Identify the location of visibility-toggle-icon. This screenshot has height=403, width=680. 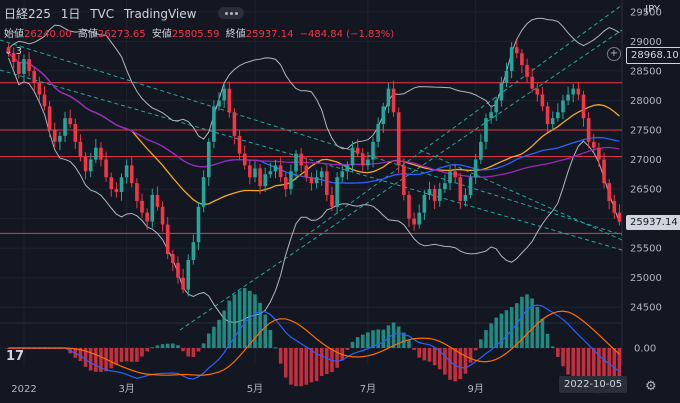
(231, 13).